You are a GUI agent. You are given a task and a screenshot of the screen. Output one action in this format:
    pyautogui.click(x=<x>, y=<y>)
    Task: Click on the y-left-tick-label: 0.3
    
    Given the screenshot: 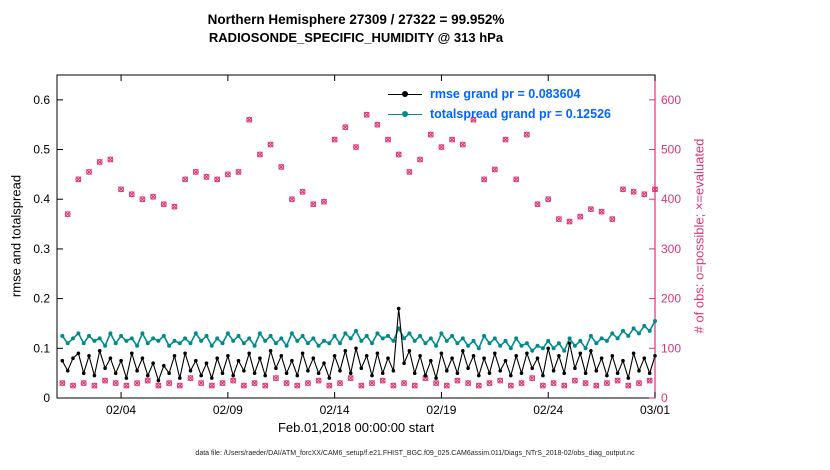 What is the action you would take?
    pyautogui.click(x=41, y=249)
    